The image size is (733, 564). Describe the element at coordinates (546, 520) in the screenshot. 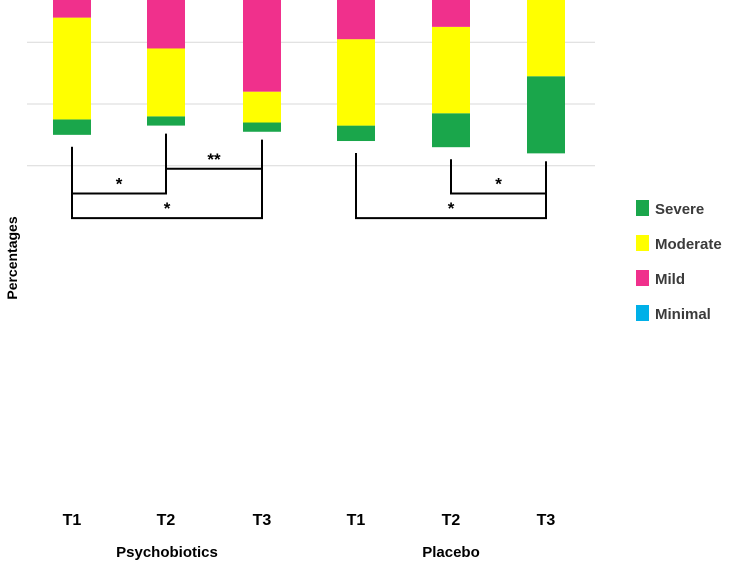

I see `x-tick-6: T3` at that location.